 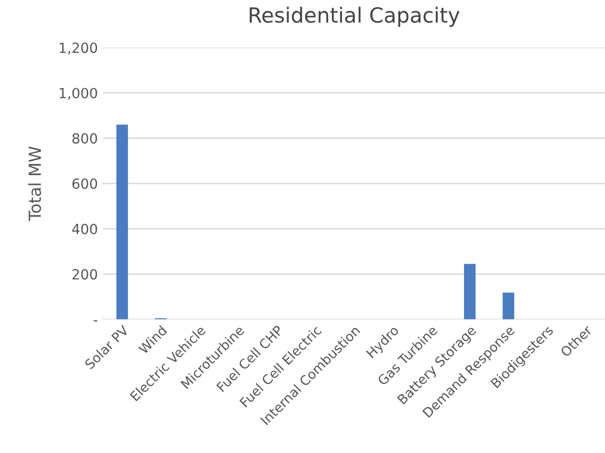 I want to click on y-tick-label: -, so click(x=96, y=321).